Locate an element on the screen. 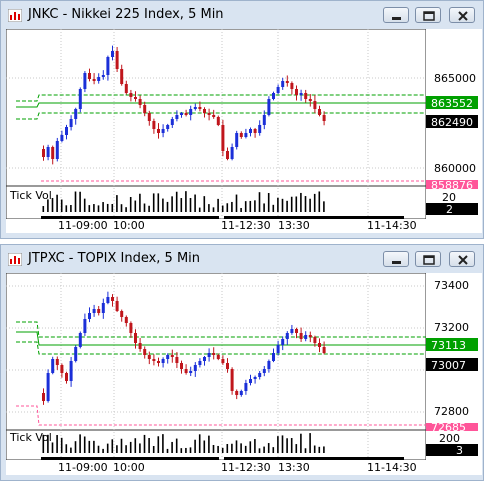 This screenshot has height=481, width=484. window-titlebar: JNKC - Nikkei 225 Index, 5 Min is located at coordinates (242, 16).